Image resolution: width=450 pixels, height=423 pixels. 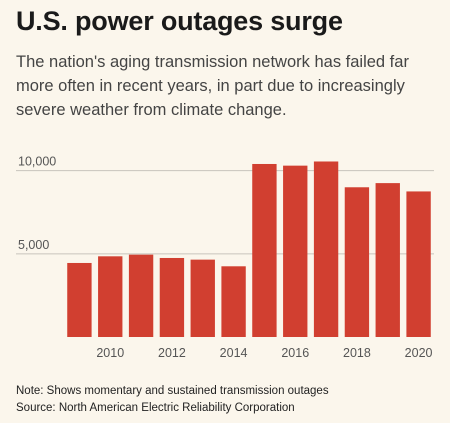 I want to click on y-tick-label: 5,000, so click(x=33, y=245).